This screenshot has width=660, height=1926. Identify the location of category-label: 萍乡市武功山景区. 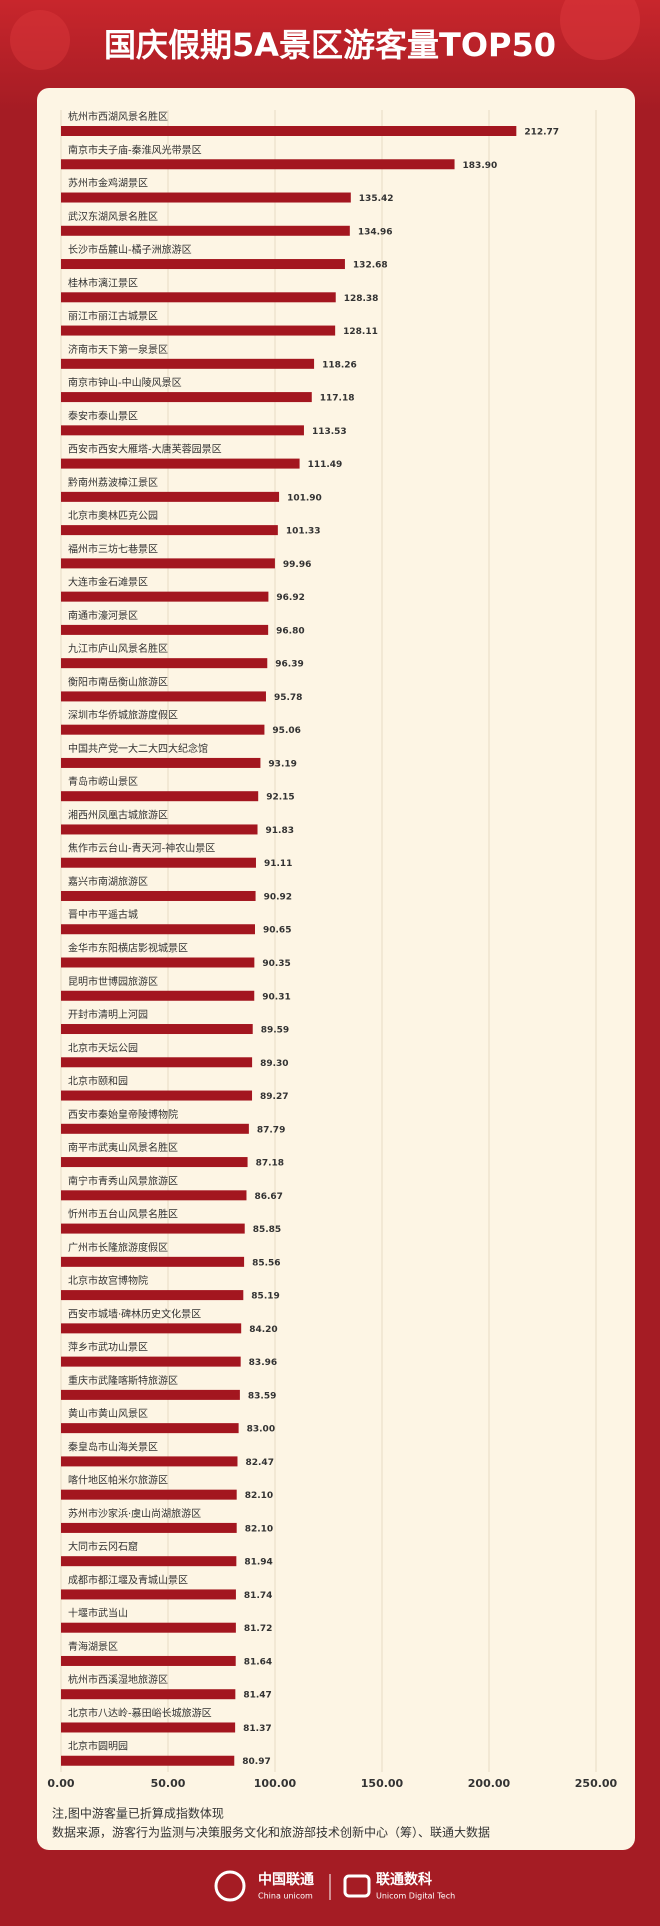
(108, 1347).